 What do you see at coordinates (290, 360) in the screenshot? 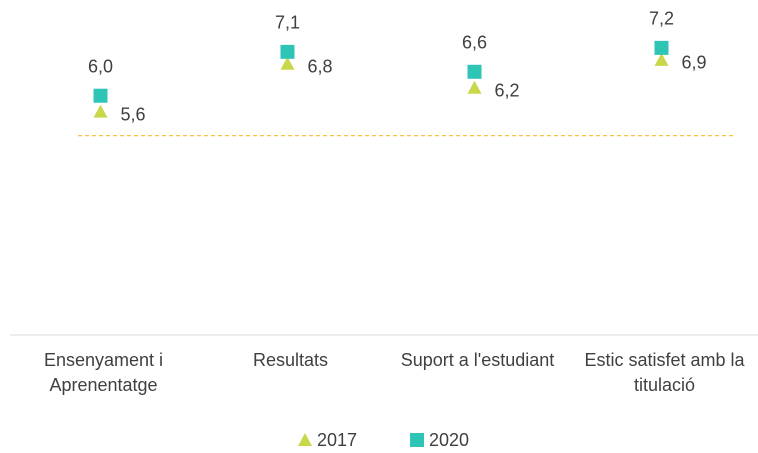
I see `x-tick-label: Resultats` at bounding box center [290, 360].